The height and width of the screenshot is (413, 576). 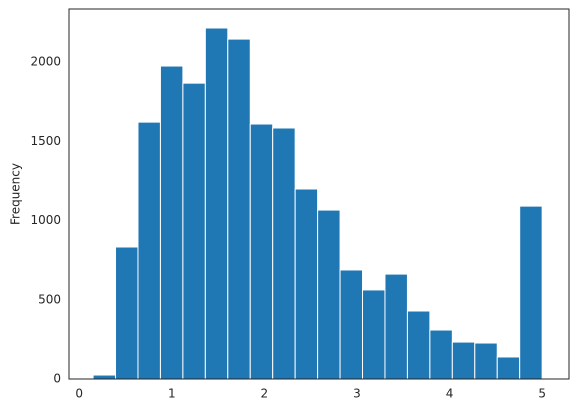 What do you see at coordinates (172, 394) in the screenshot?
I see `x-tick-label: 1` at bounding box center [172, 394].